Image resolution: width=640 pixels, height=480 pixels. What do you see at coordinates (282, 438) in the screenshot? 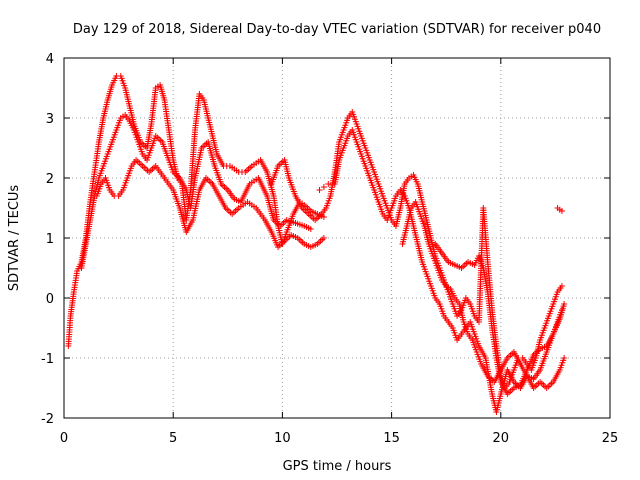
I see `x-tick-label: 10` at bounding box center [282, 438].